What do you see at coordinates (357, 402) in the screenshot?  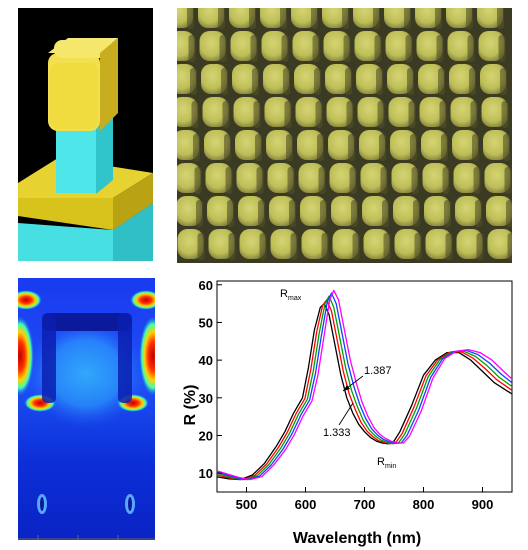 I see `index-annotation: 1.387 1.333` at bounding box center [357, 402].